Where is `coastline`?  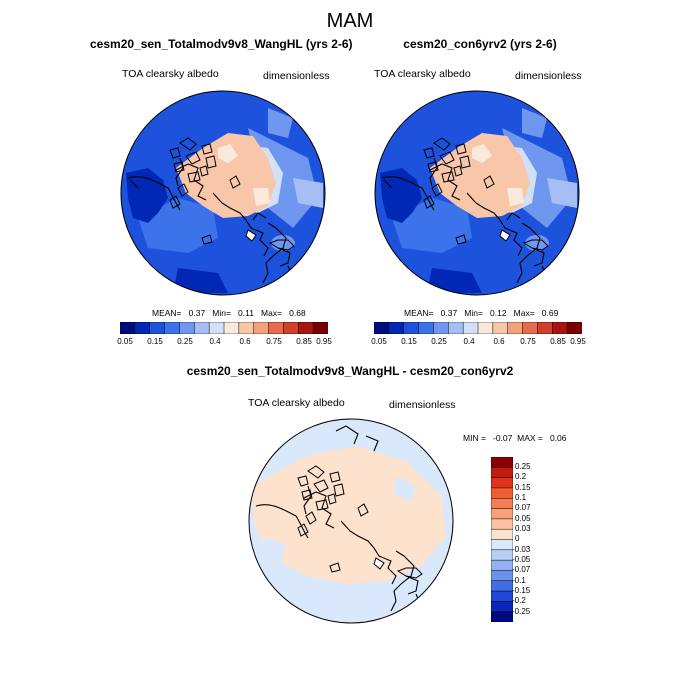
coastline is located at coordinates (464, 225).